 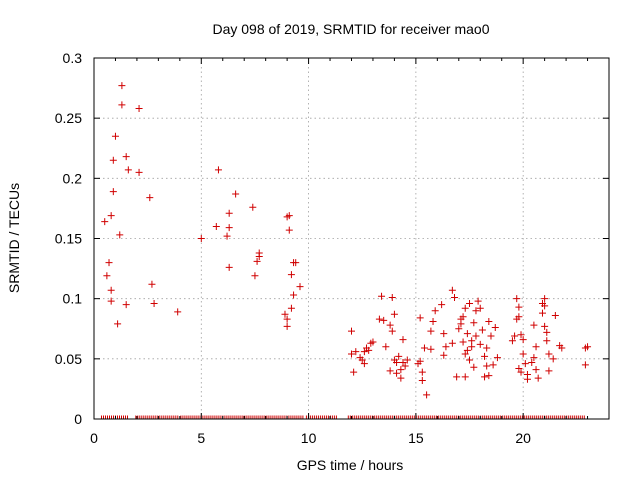 I want to click on y-tick-label: 0.15, so click(x=68, y=239).